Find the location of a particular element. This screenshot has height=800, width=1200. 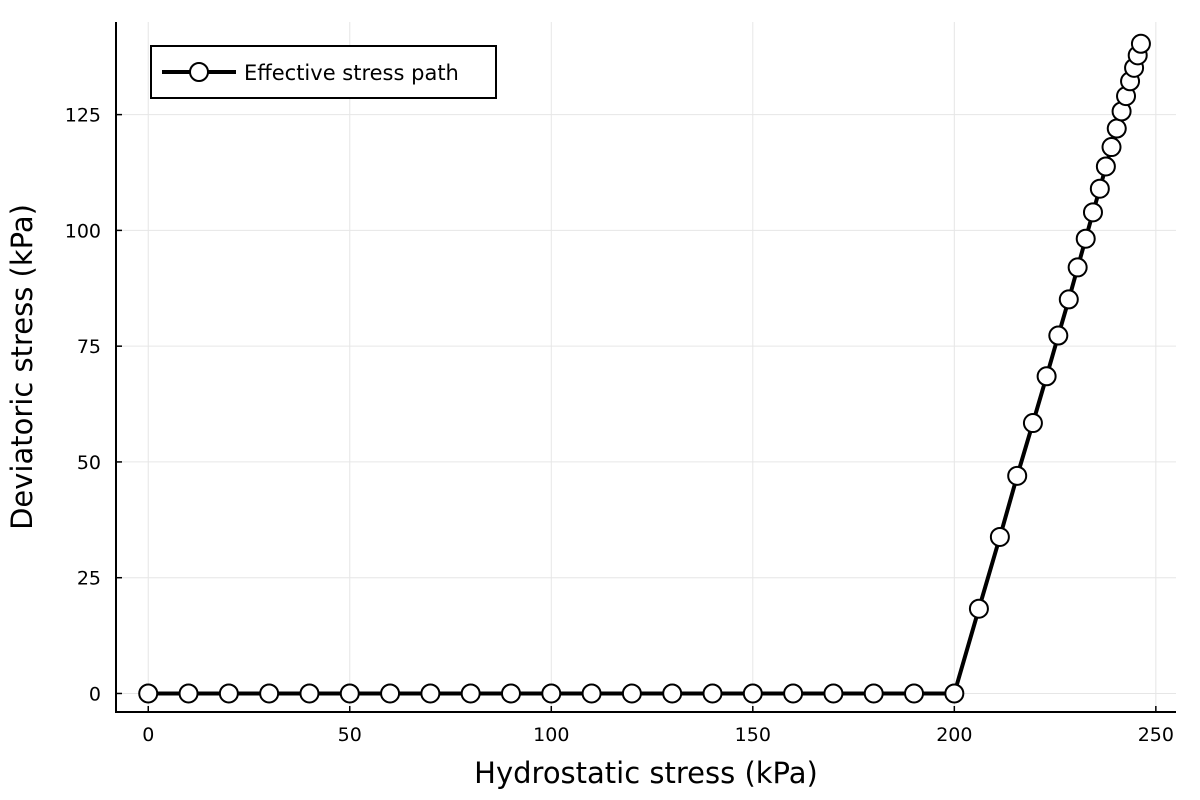

y-tick-label: 100 is located at coordinates (83, 231).